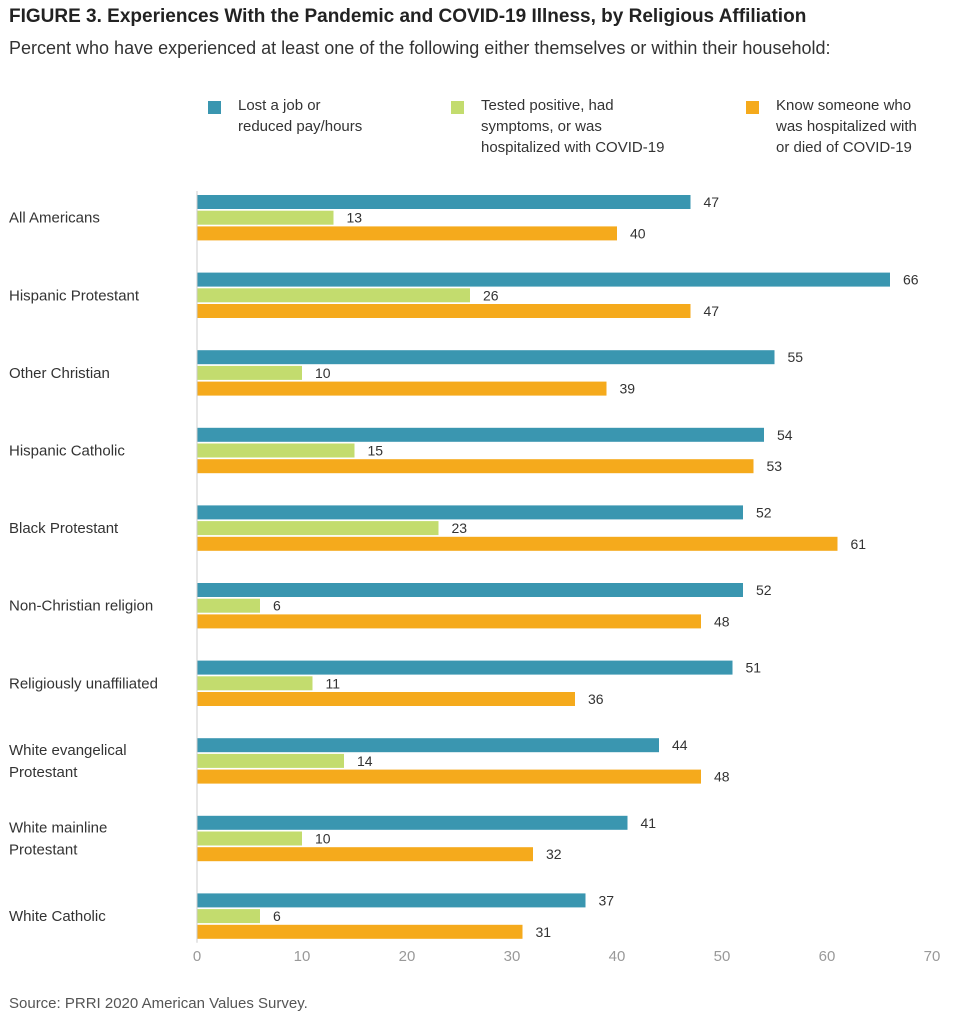 This screenshot has height=1024, width=964. What do you see at coordinates (67, 451) in the screenshot?
I see `category-label: Hispanic Catholic` at bounding box center [67, 451].